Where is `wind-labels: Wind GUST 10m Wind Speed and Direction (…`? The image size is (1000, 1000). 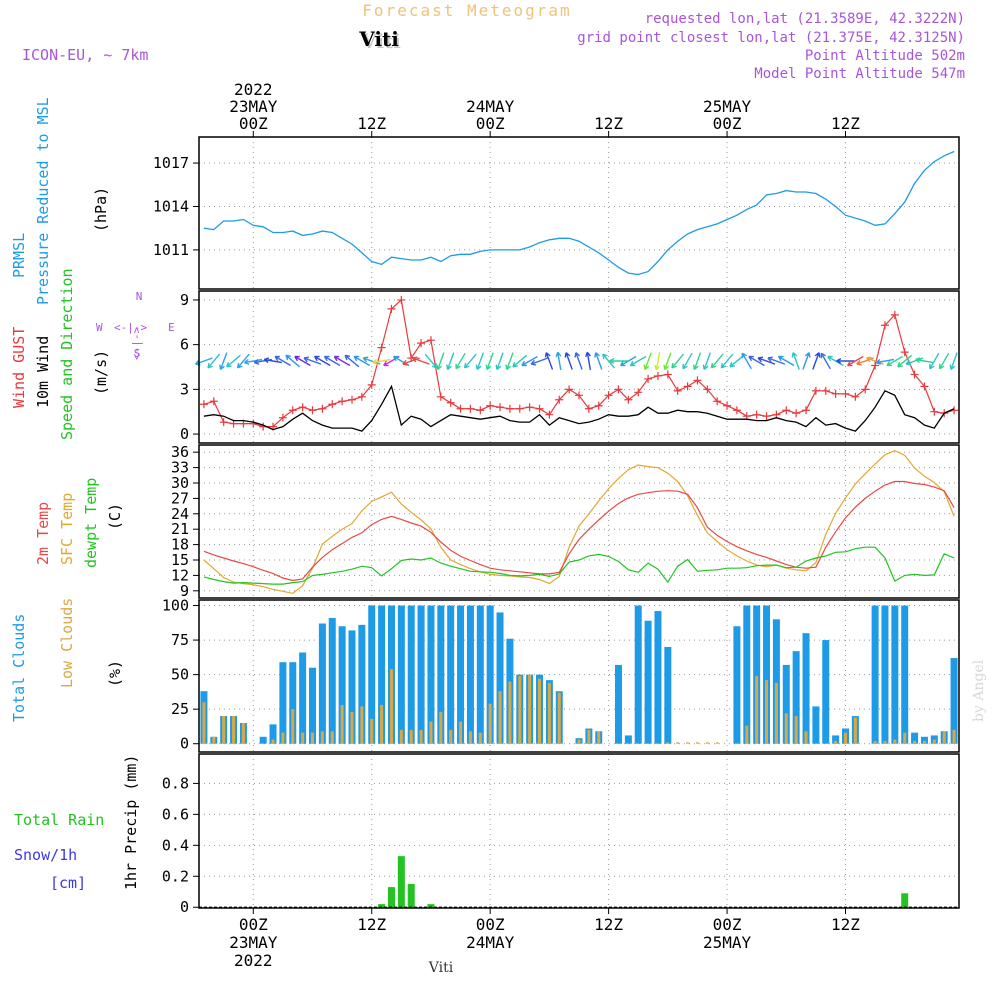 wind-labels: Wind GUST 10m Wind Speed and Direction (… is located at coordinates (92, 354).